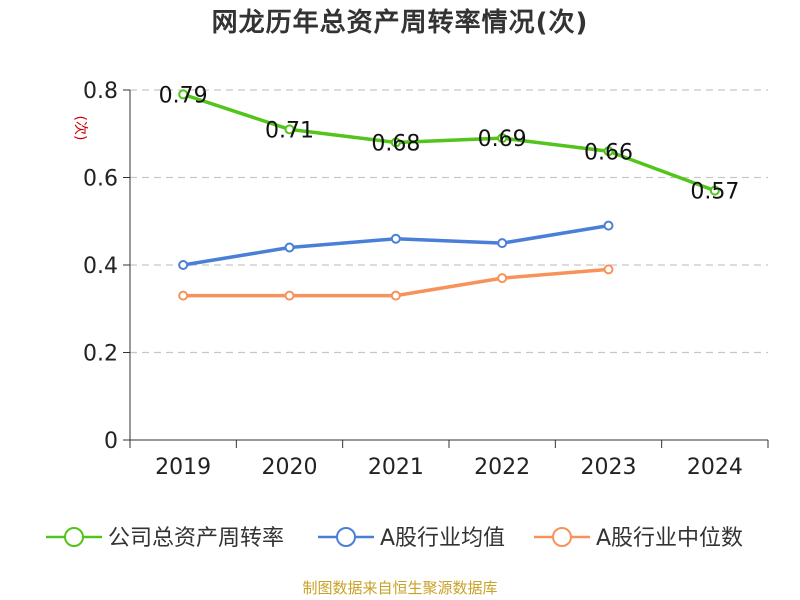 Image resolution: width=800 pixels, height=600 pixels. I want to click on legend-item: A股行业均值, so click(411, 538).